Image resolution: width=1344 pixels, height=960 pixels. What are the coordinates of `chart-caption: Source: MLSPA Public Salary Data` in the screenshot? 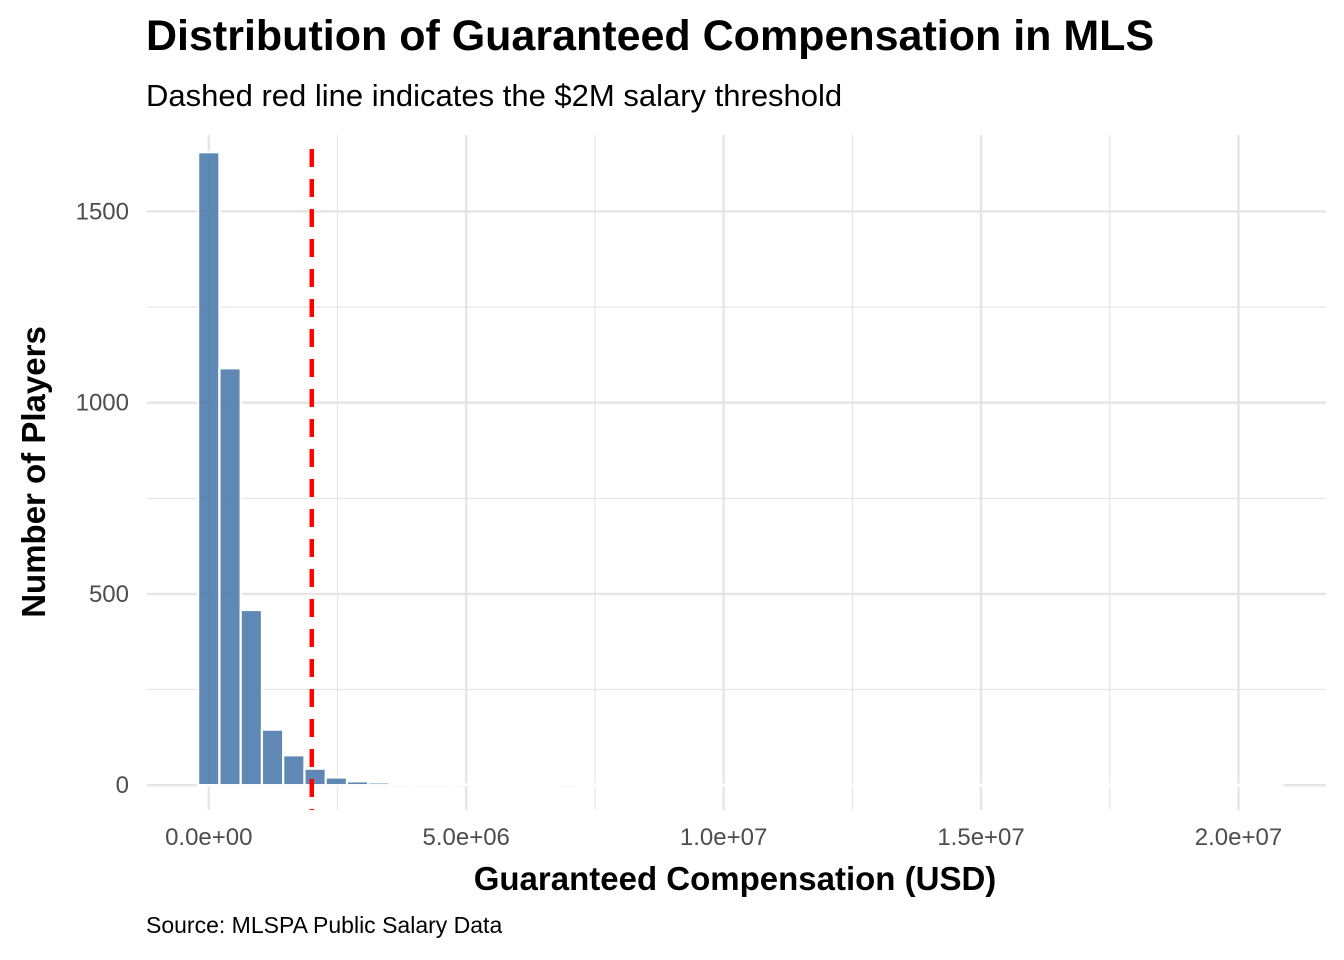 It's located at (324, 925).